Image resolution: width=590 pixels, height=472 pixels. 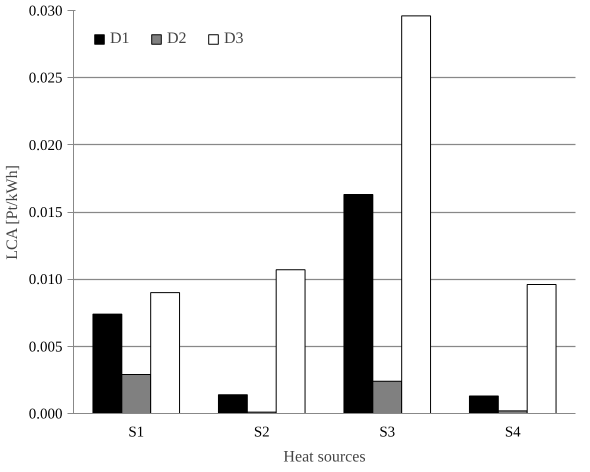 What do you see at coordinates (12, 212) in the screenshot?
I see `y-axis-title: LCA [Pt/kWh]` at bounding box center [12, 212].